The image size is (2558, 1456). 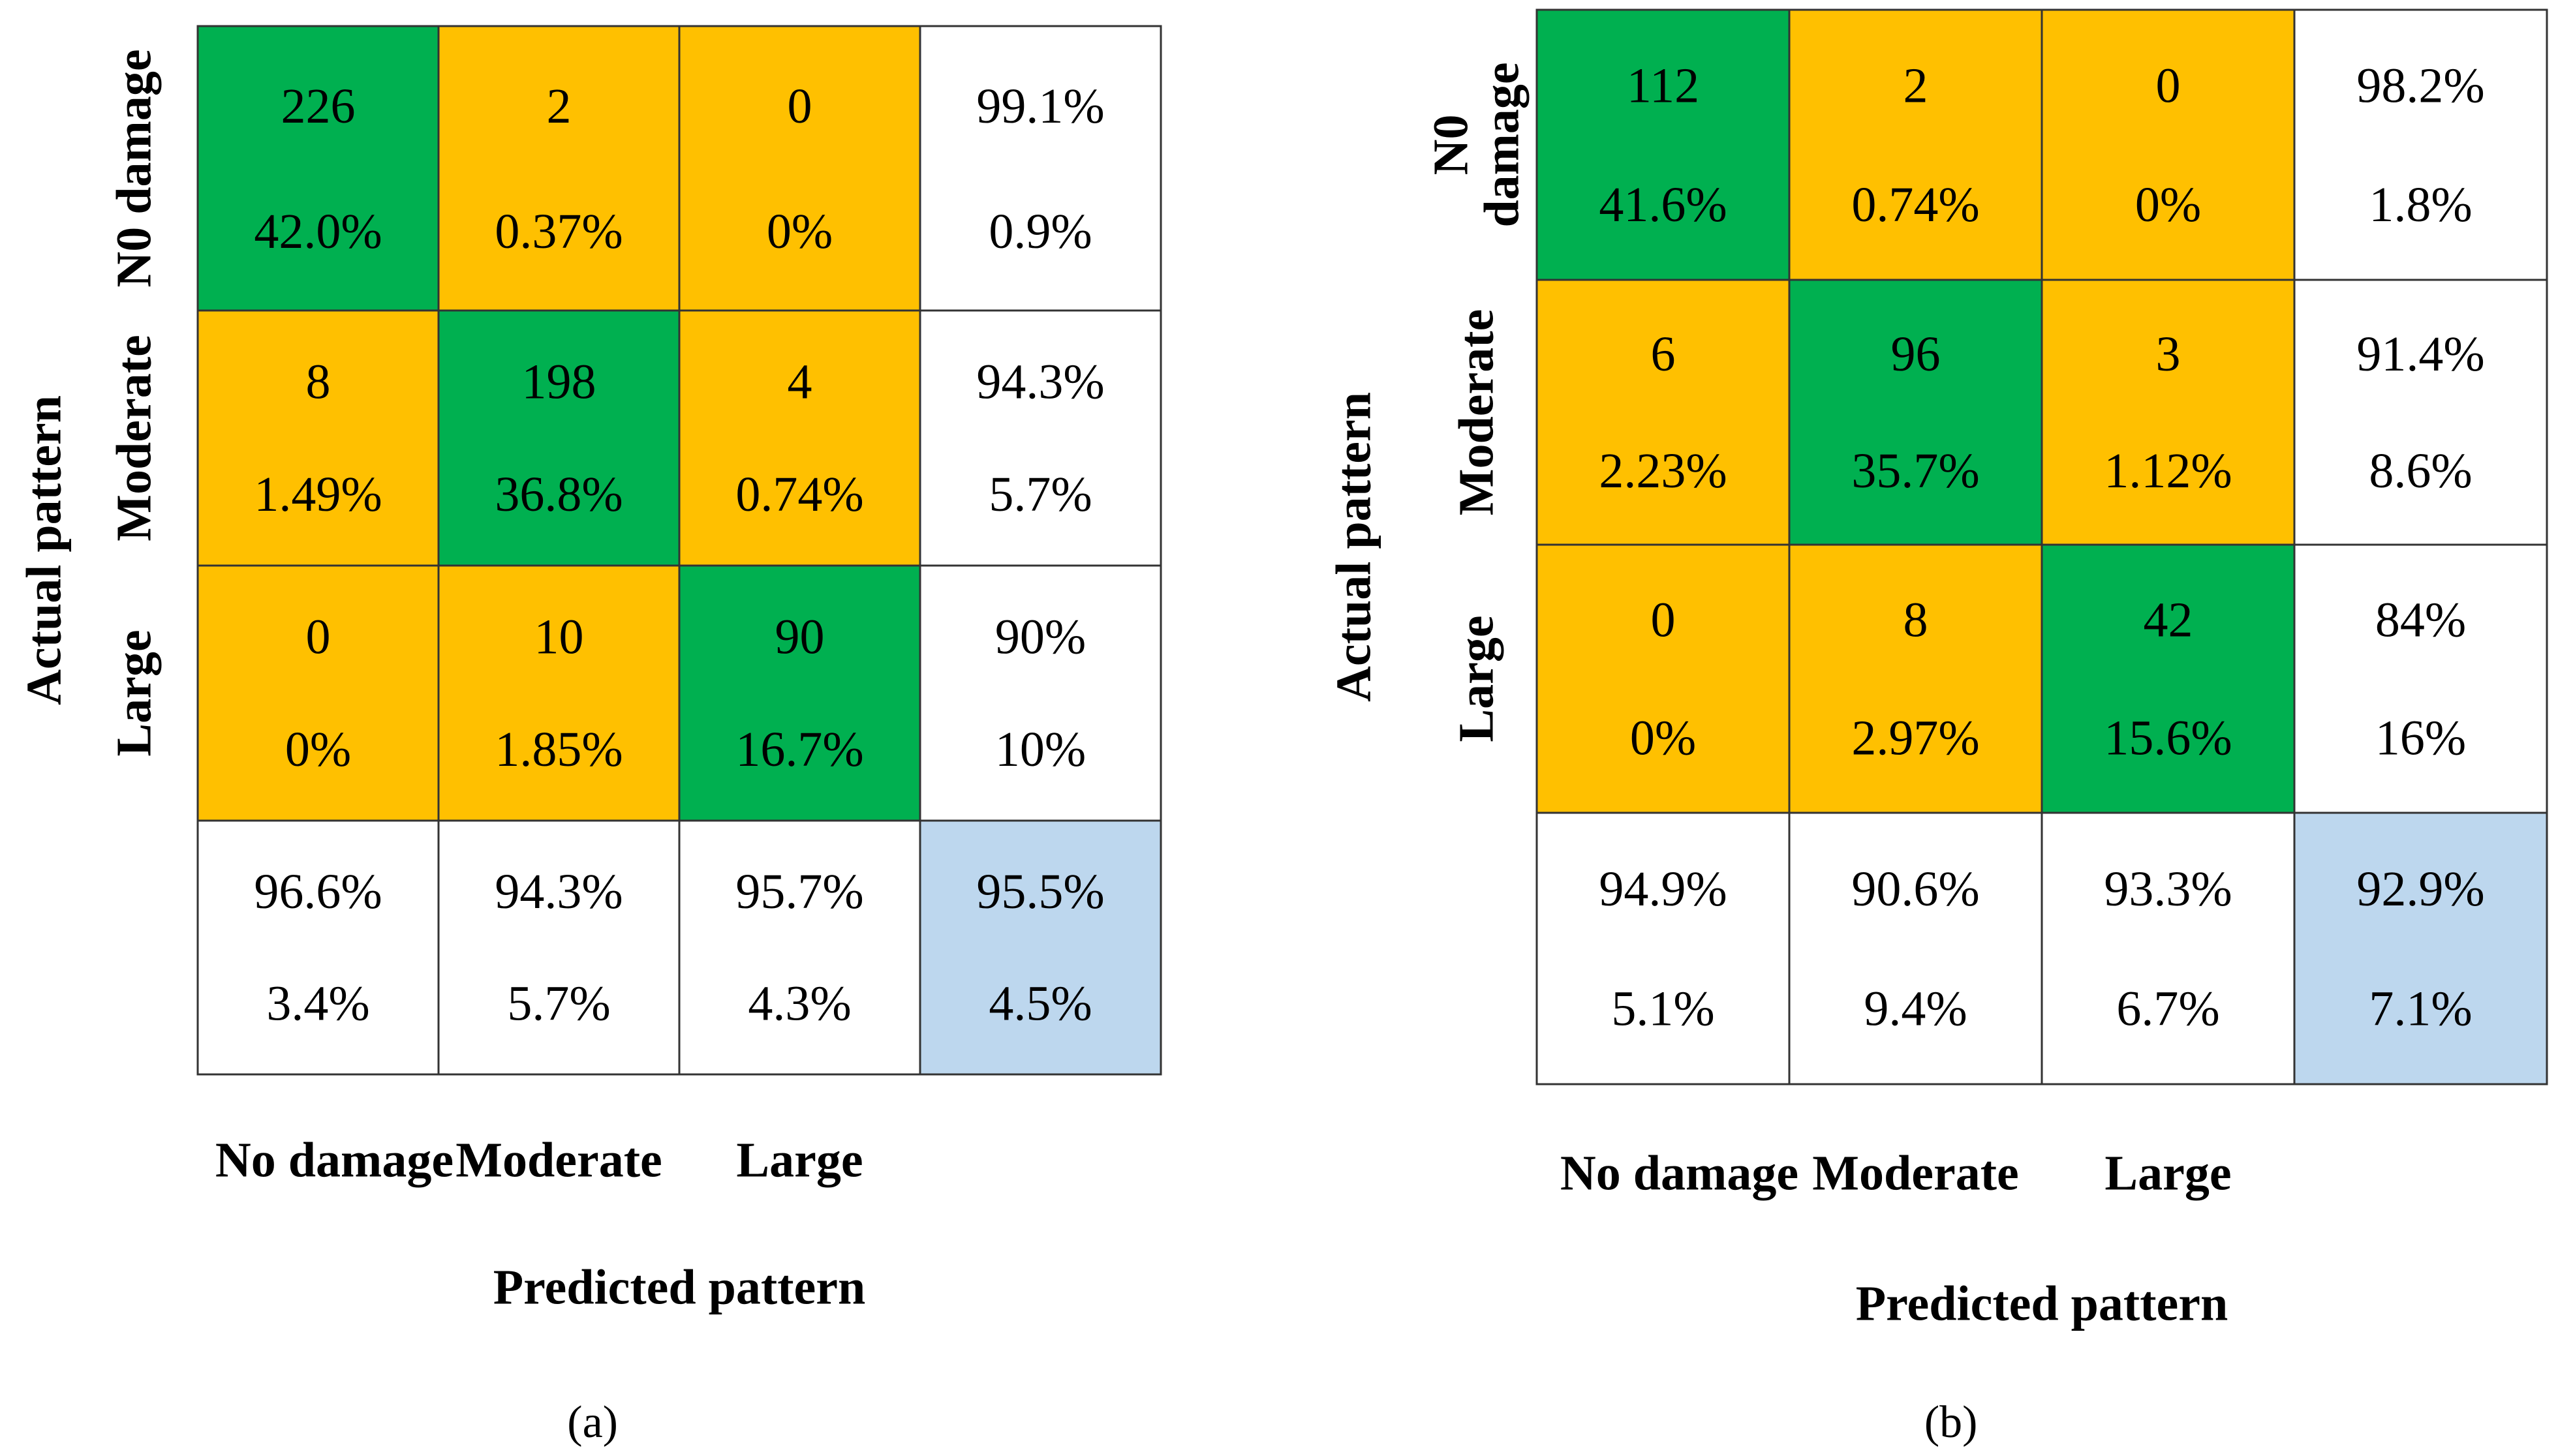 What do you see at coordinates (2420, 471) in the screenshot?
I see `cell-value: 8.6%` at bounding box center [2420, 471].